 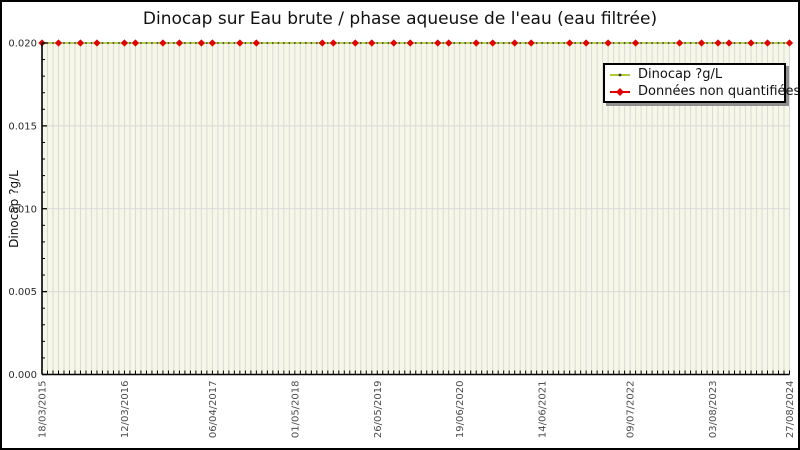 I want to click on svg-text: 03/08/2023, so click(x=713, y=410).